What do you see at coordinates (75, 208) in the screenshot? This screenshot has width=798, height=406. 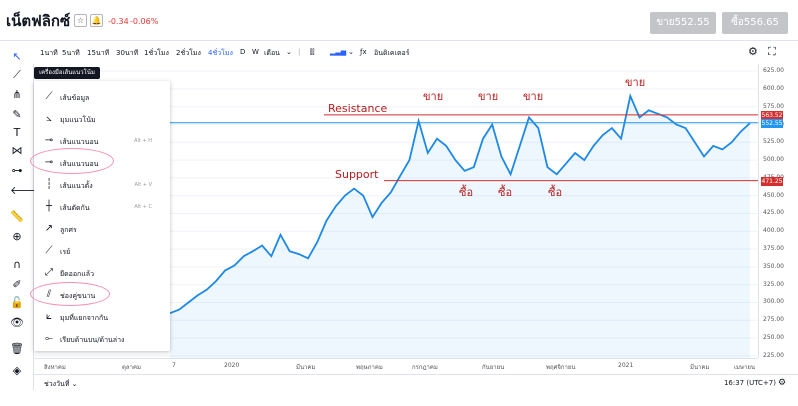 I see `menu-item-label: เส้นตัดกัน` at bounding box center [75, 208].